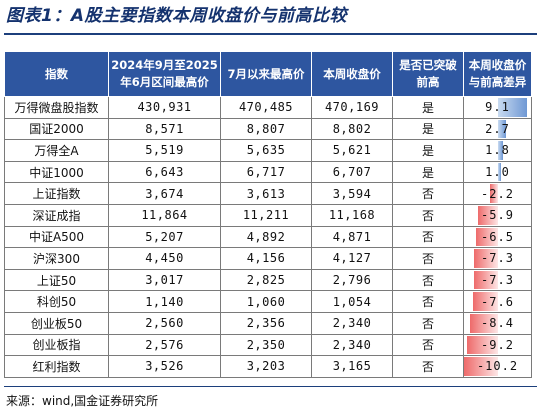  What do you see at coordinates (164, 74) in the screenshot?
I see `header-range-high: 2024年9月至2025年6月区间最高价` at bounding box center [164, 74].